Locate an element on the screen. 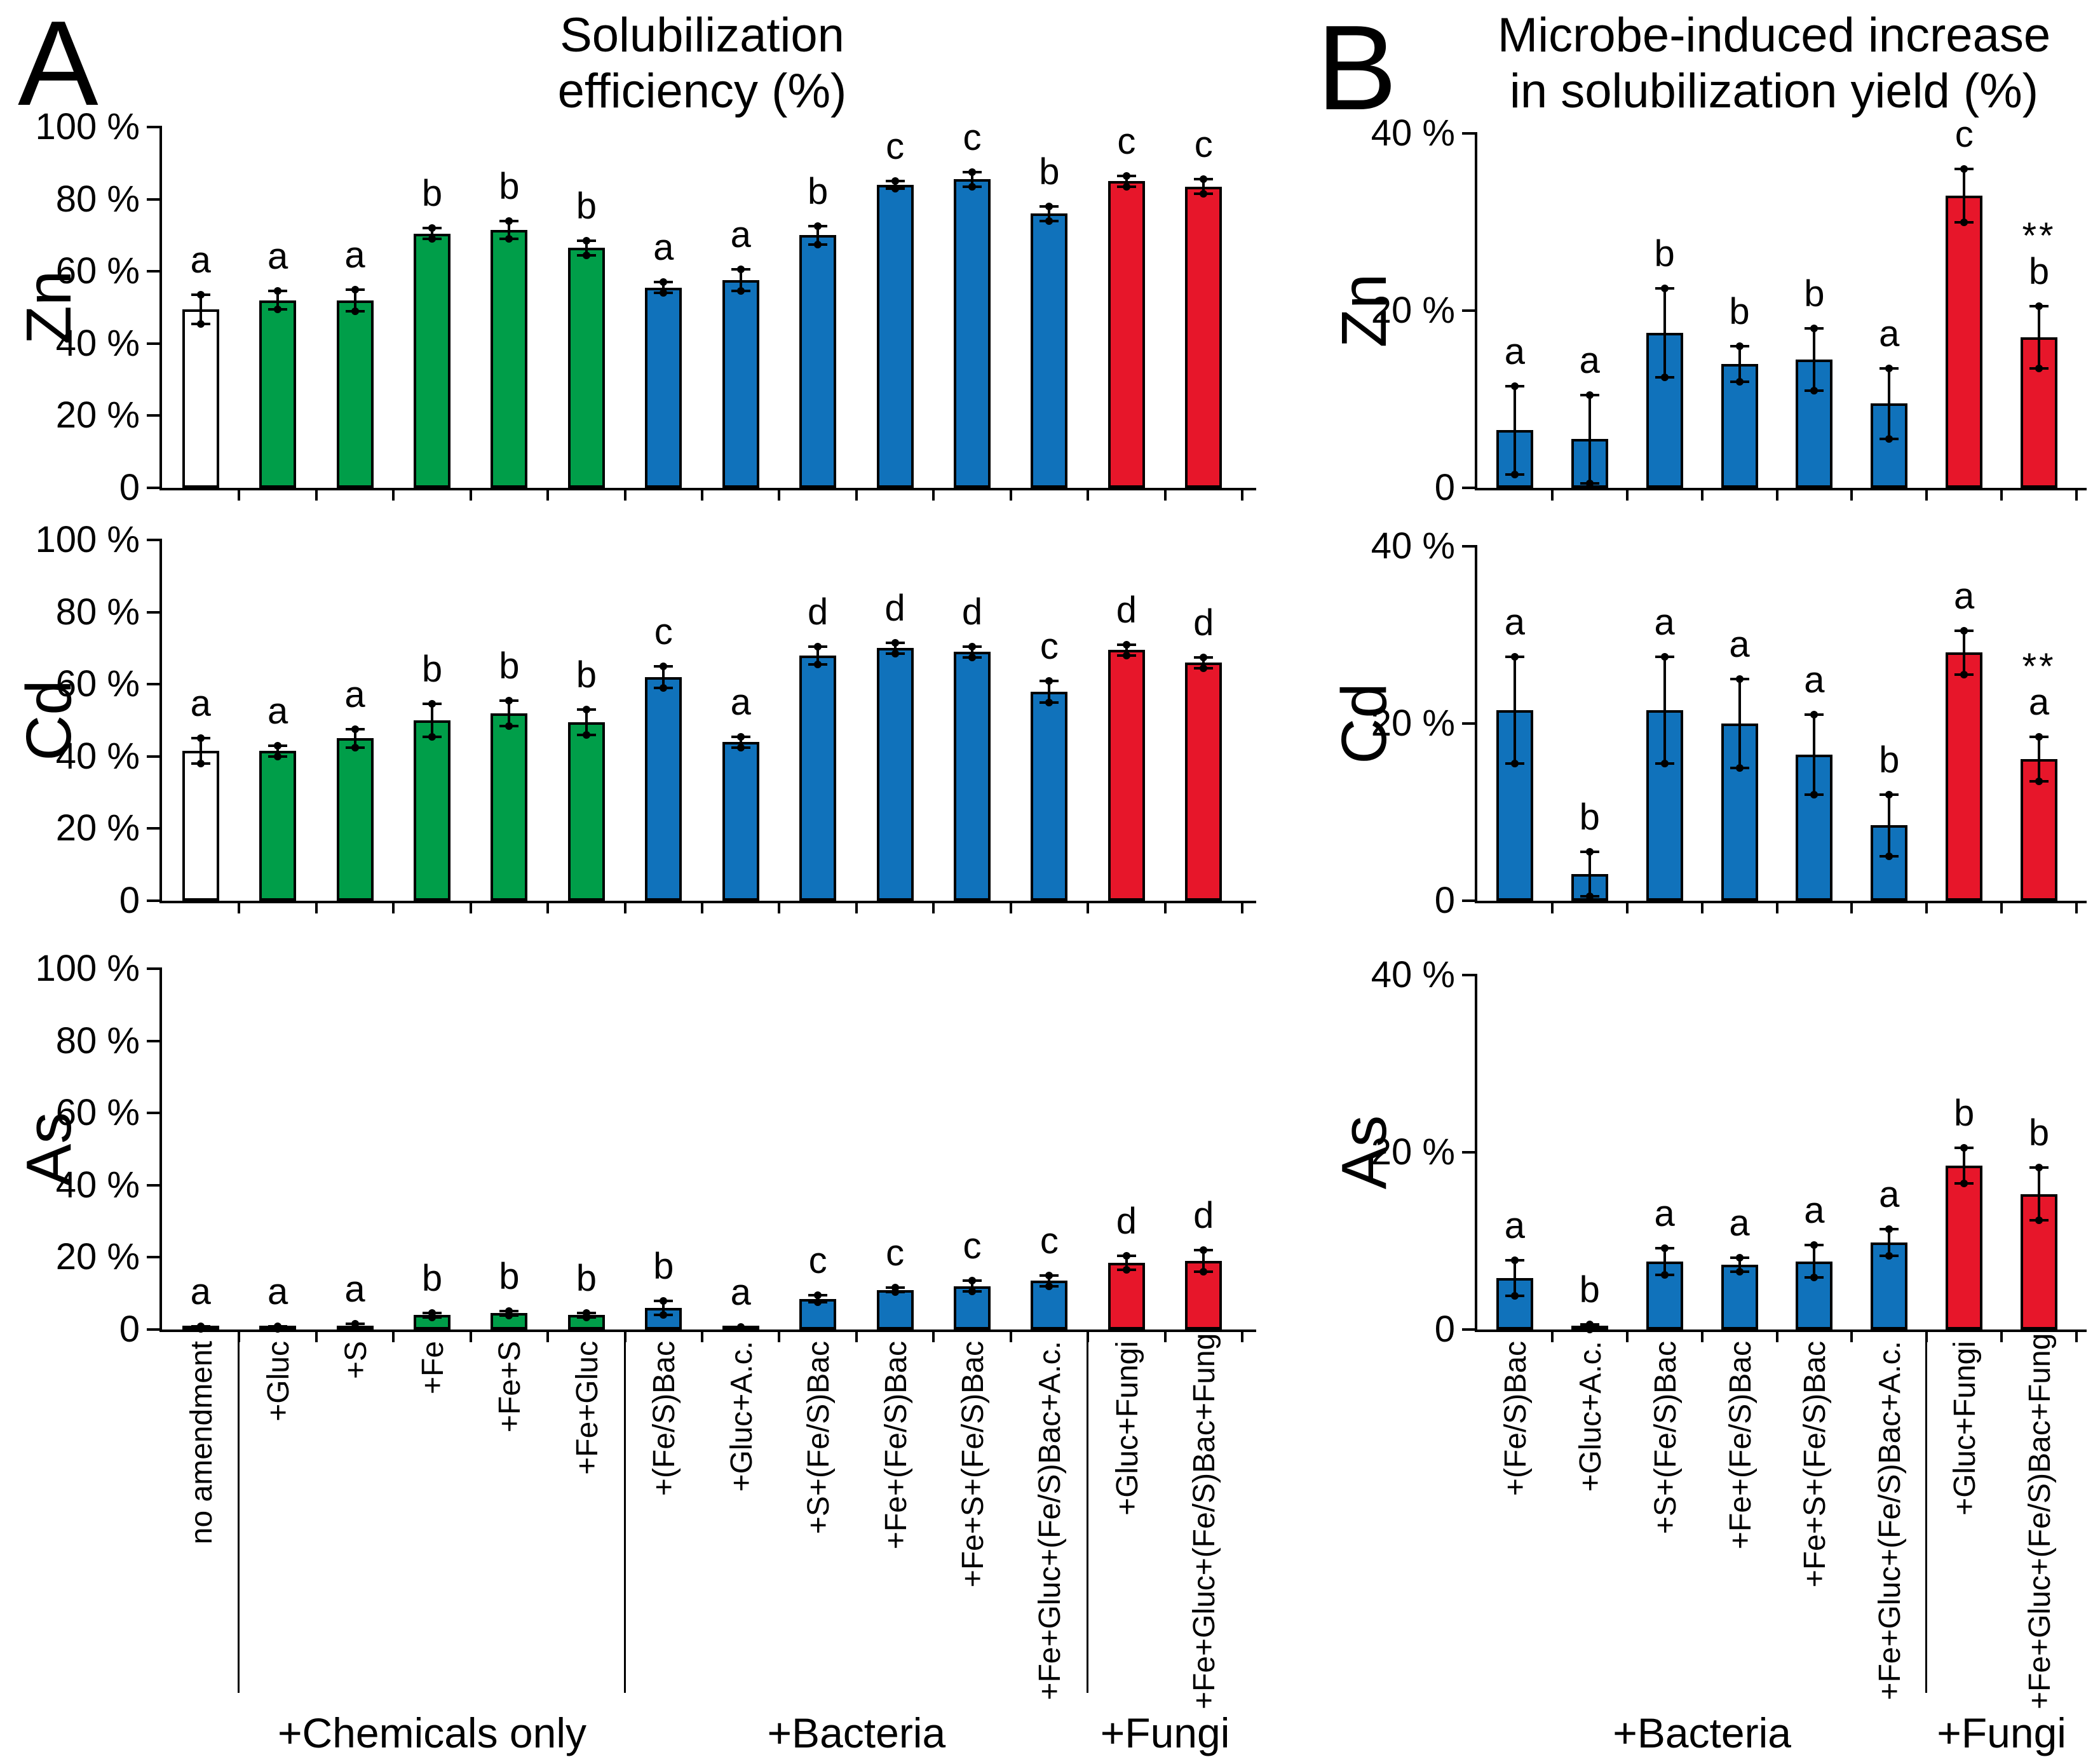 This screenshot has width=2093, height=1764. metal-axis-label: As is located at coordinates (1365, 1152).